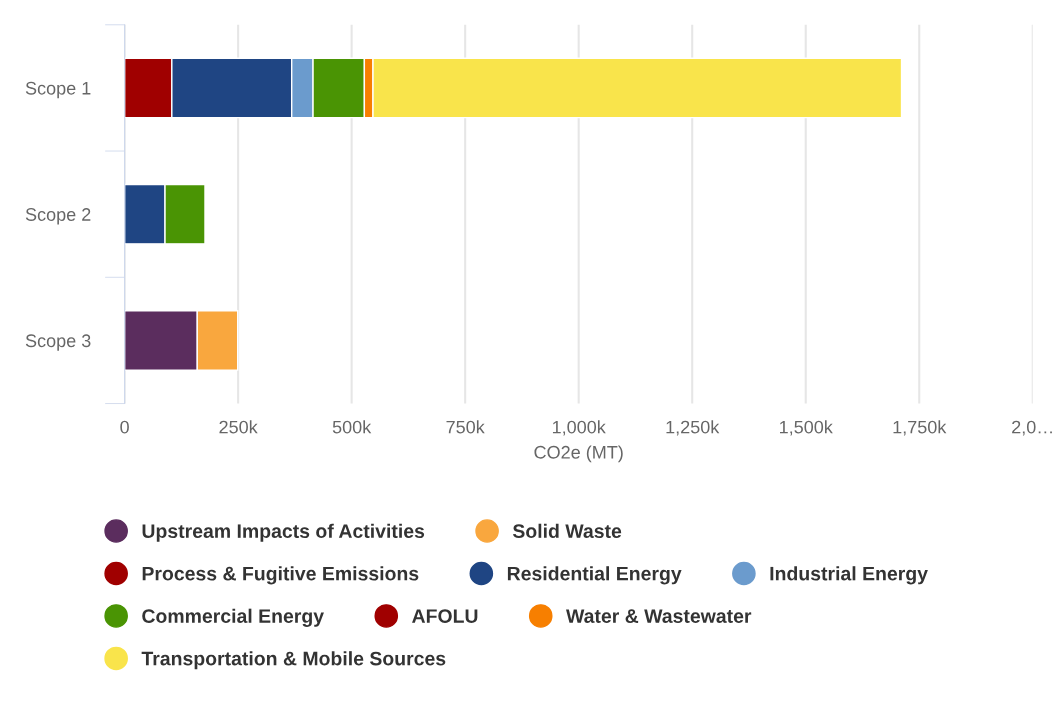 This screenshot has height=708, width=1056. I want to click on legend-label: Residential Energy, so click(594, 575).